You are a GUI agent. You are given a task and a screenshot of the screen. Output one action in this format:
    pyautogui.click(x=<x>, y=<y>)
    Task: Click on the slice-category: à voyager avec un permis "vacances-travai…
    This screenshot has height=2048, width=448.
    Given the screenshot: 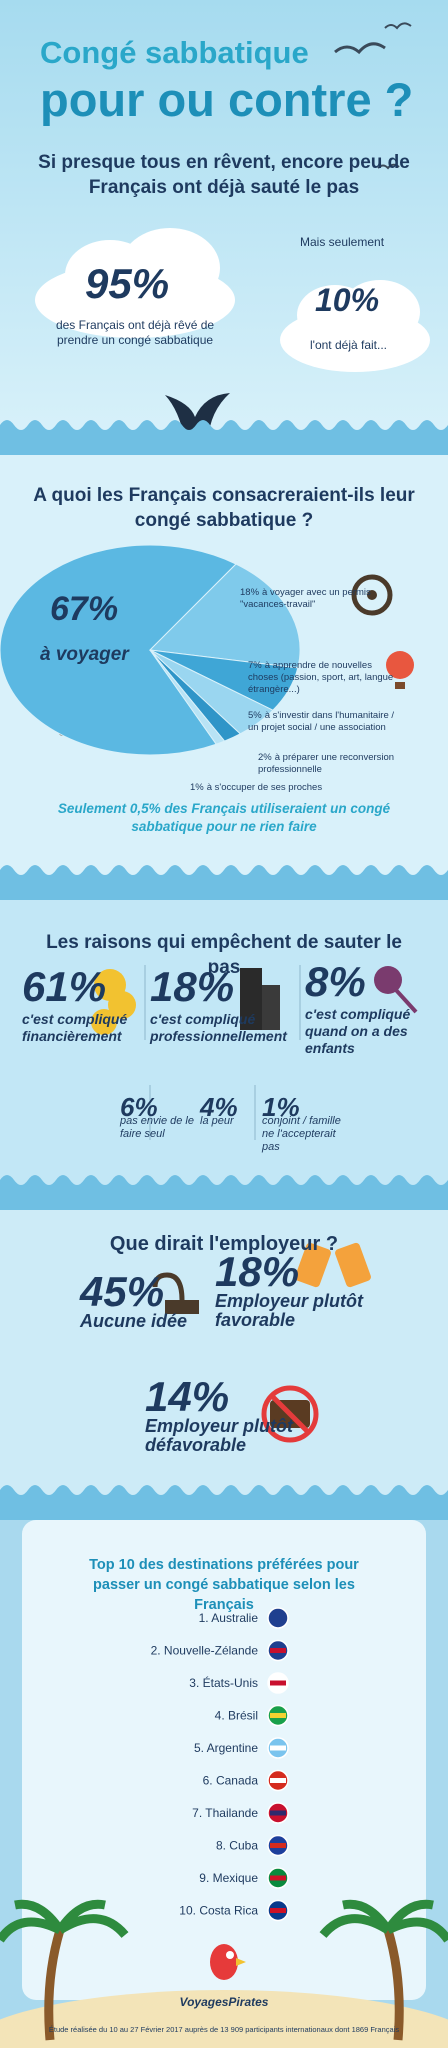 What is the action you would take?
    pyautogui.click(x=305, y=598)
    